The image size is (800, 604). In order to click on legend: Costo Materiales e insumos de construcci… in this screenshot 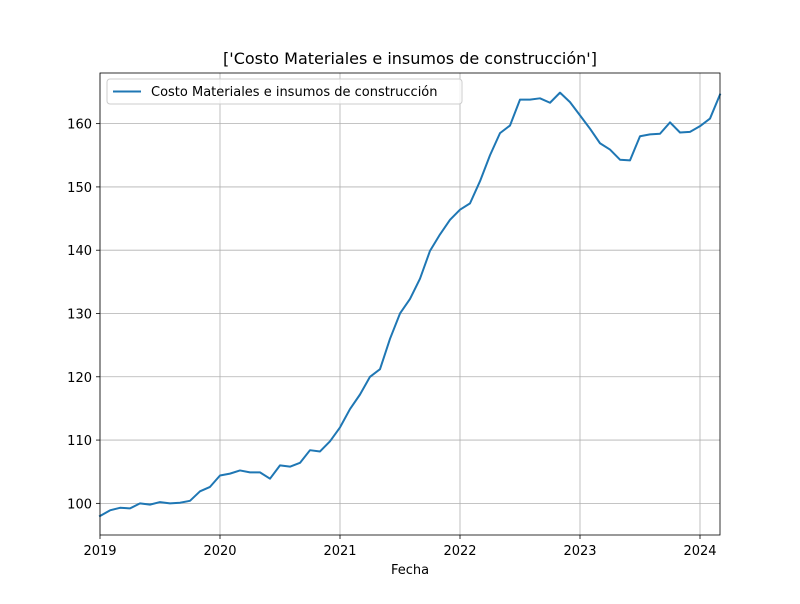, I will do `click(284, 91)`.